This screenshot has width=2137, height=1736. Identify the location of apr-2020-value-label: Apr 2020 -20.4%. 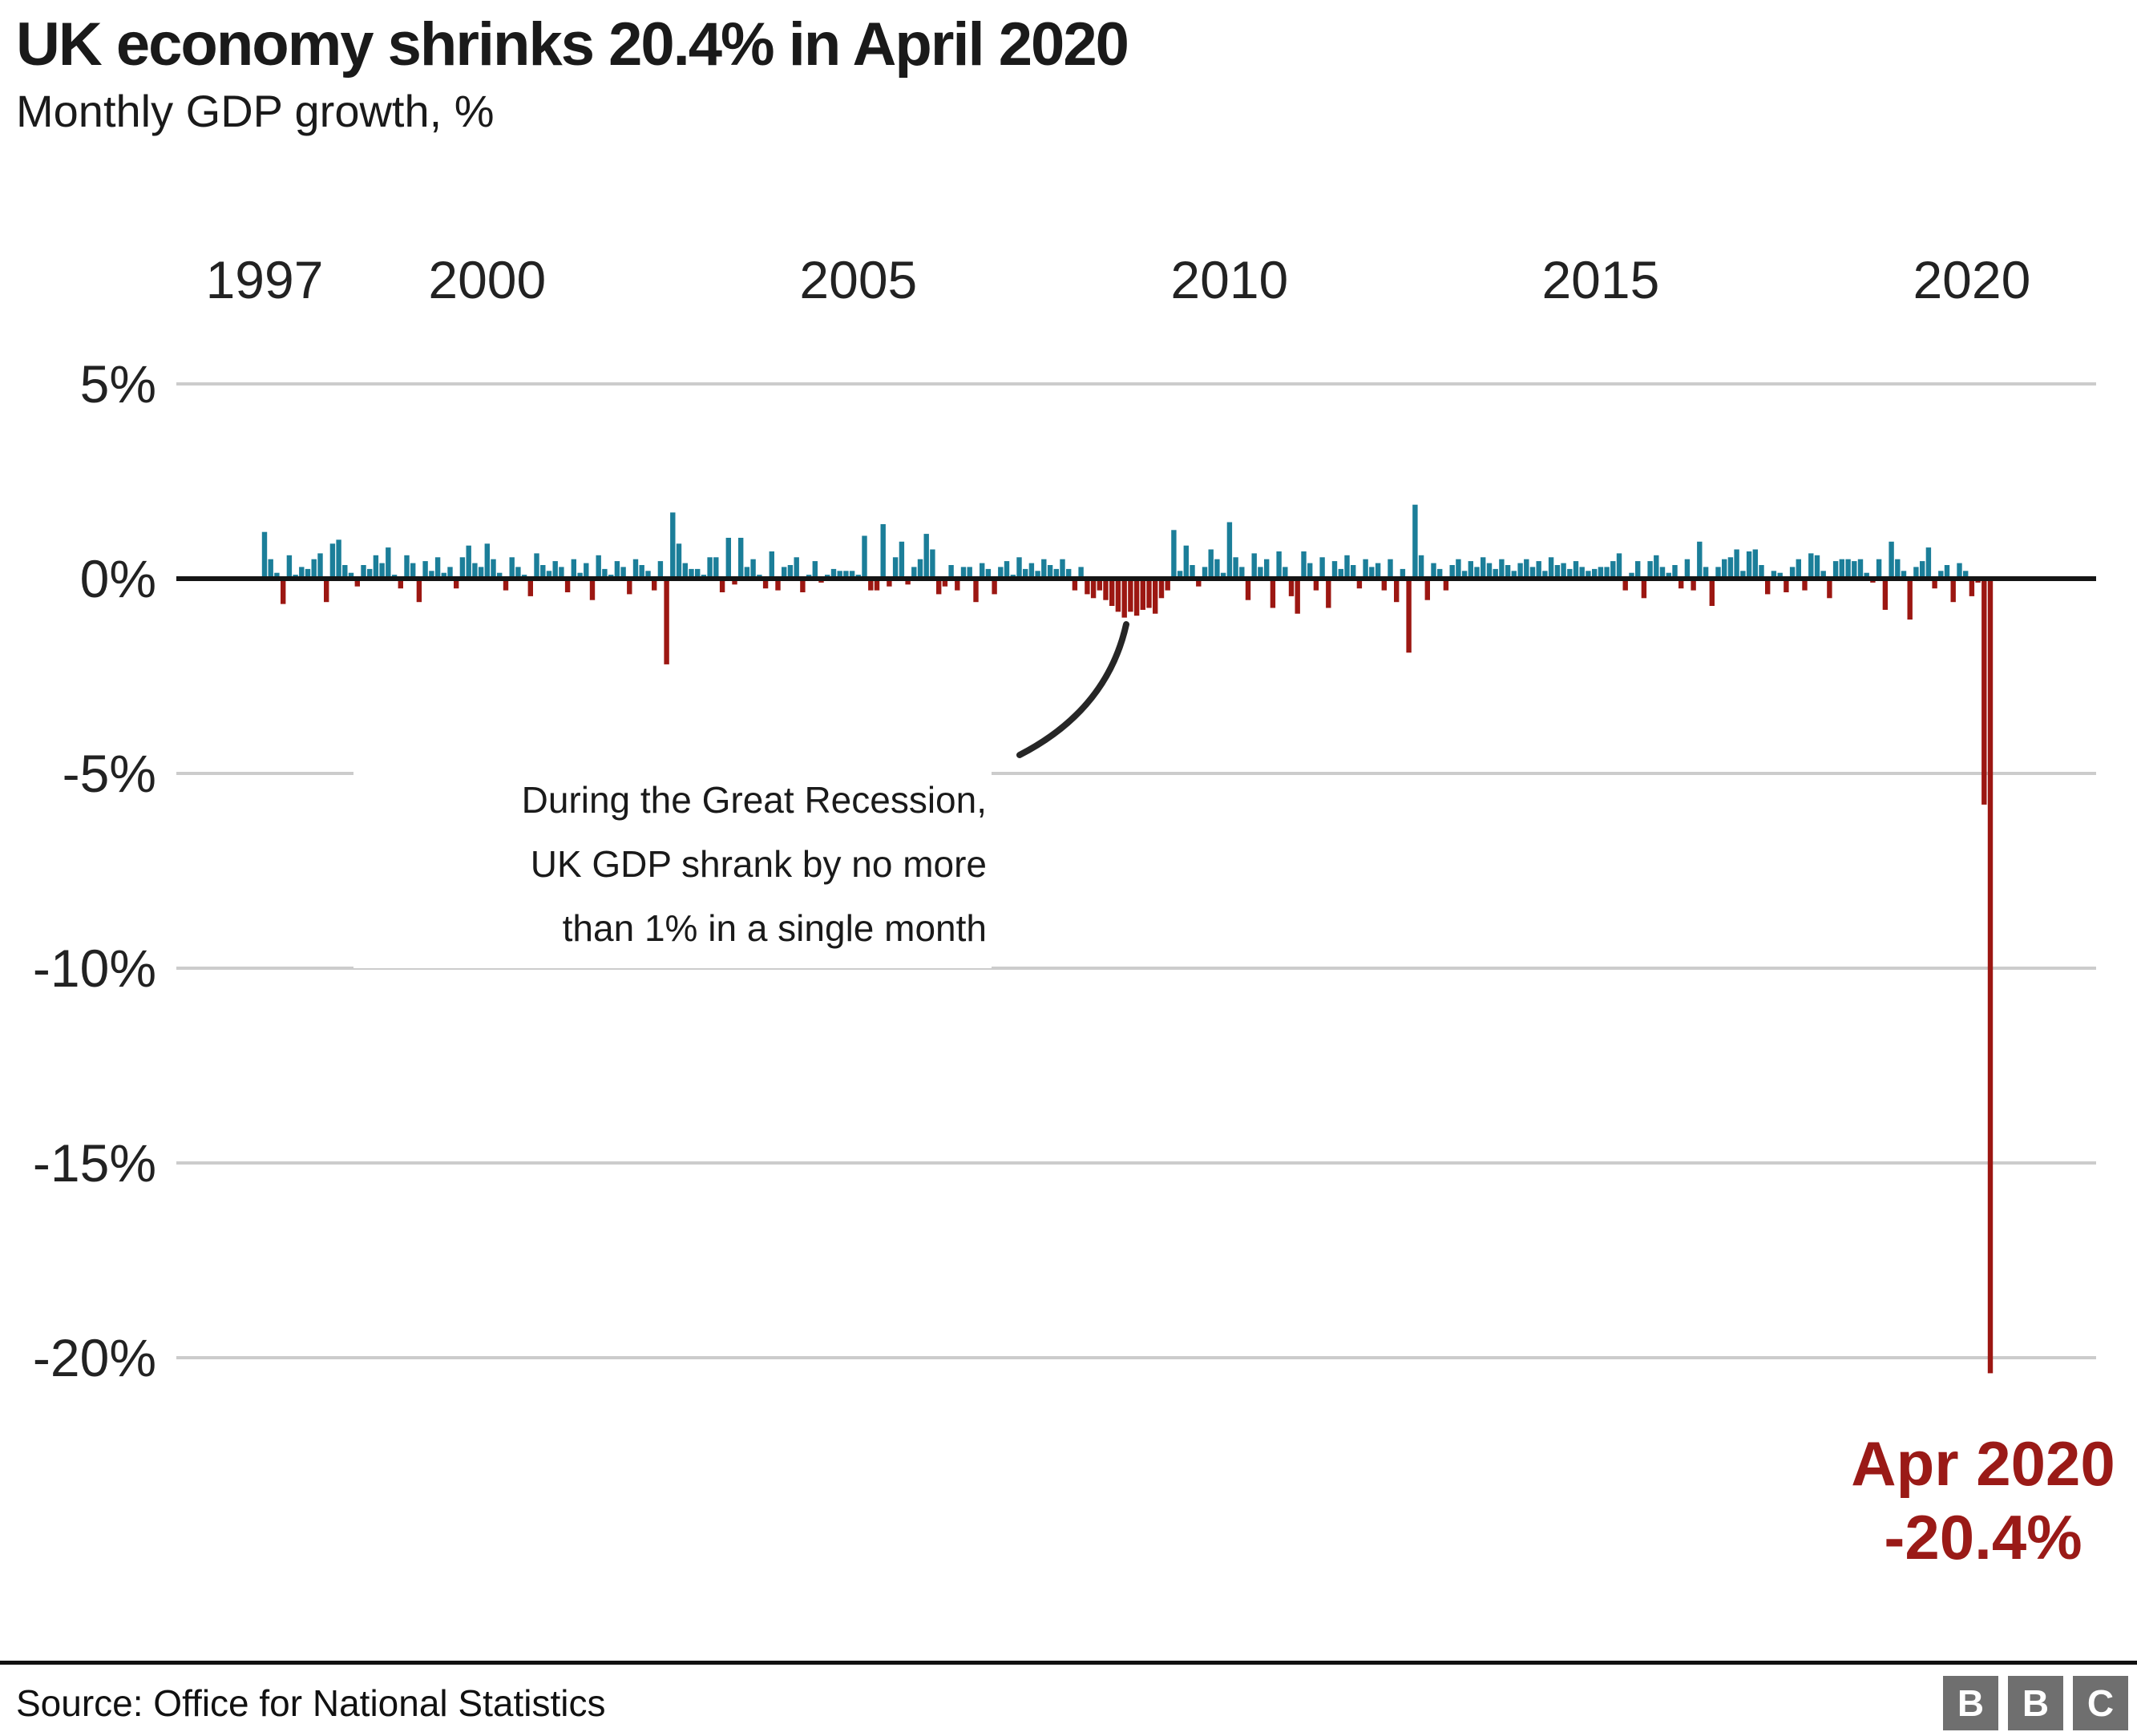
(1983, 1500).